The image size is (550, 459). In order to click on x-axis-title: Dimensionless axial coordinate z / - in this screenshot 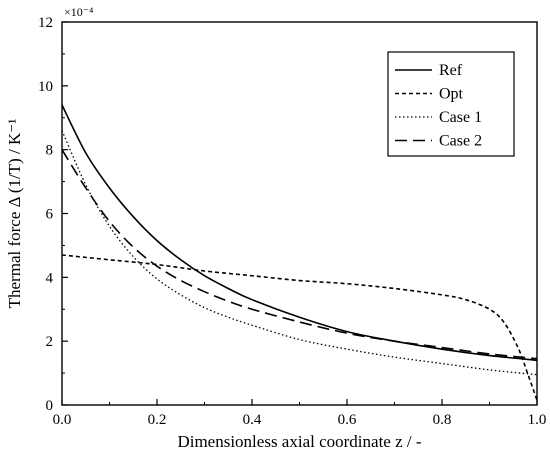, I will do `click(299, 441)`.